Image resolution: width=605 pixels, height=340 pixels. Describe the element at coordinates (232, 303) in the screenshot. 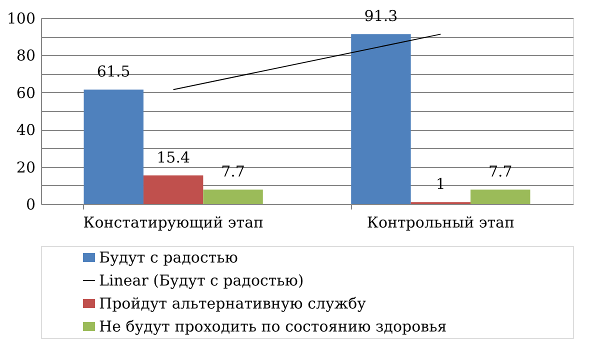

I see `legend-label: Пройдут альтернативную службу` at that location.